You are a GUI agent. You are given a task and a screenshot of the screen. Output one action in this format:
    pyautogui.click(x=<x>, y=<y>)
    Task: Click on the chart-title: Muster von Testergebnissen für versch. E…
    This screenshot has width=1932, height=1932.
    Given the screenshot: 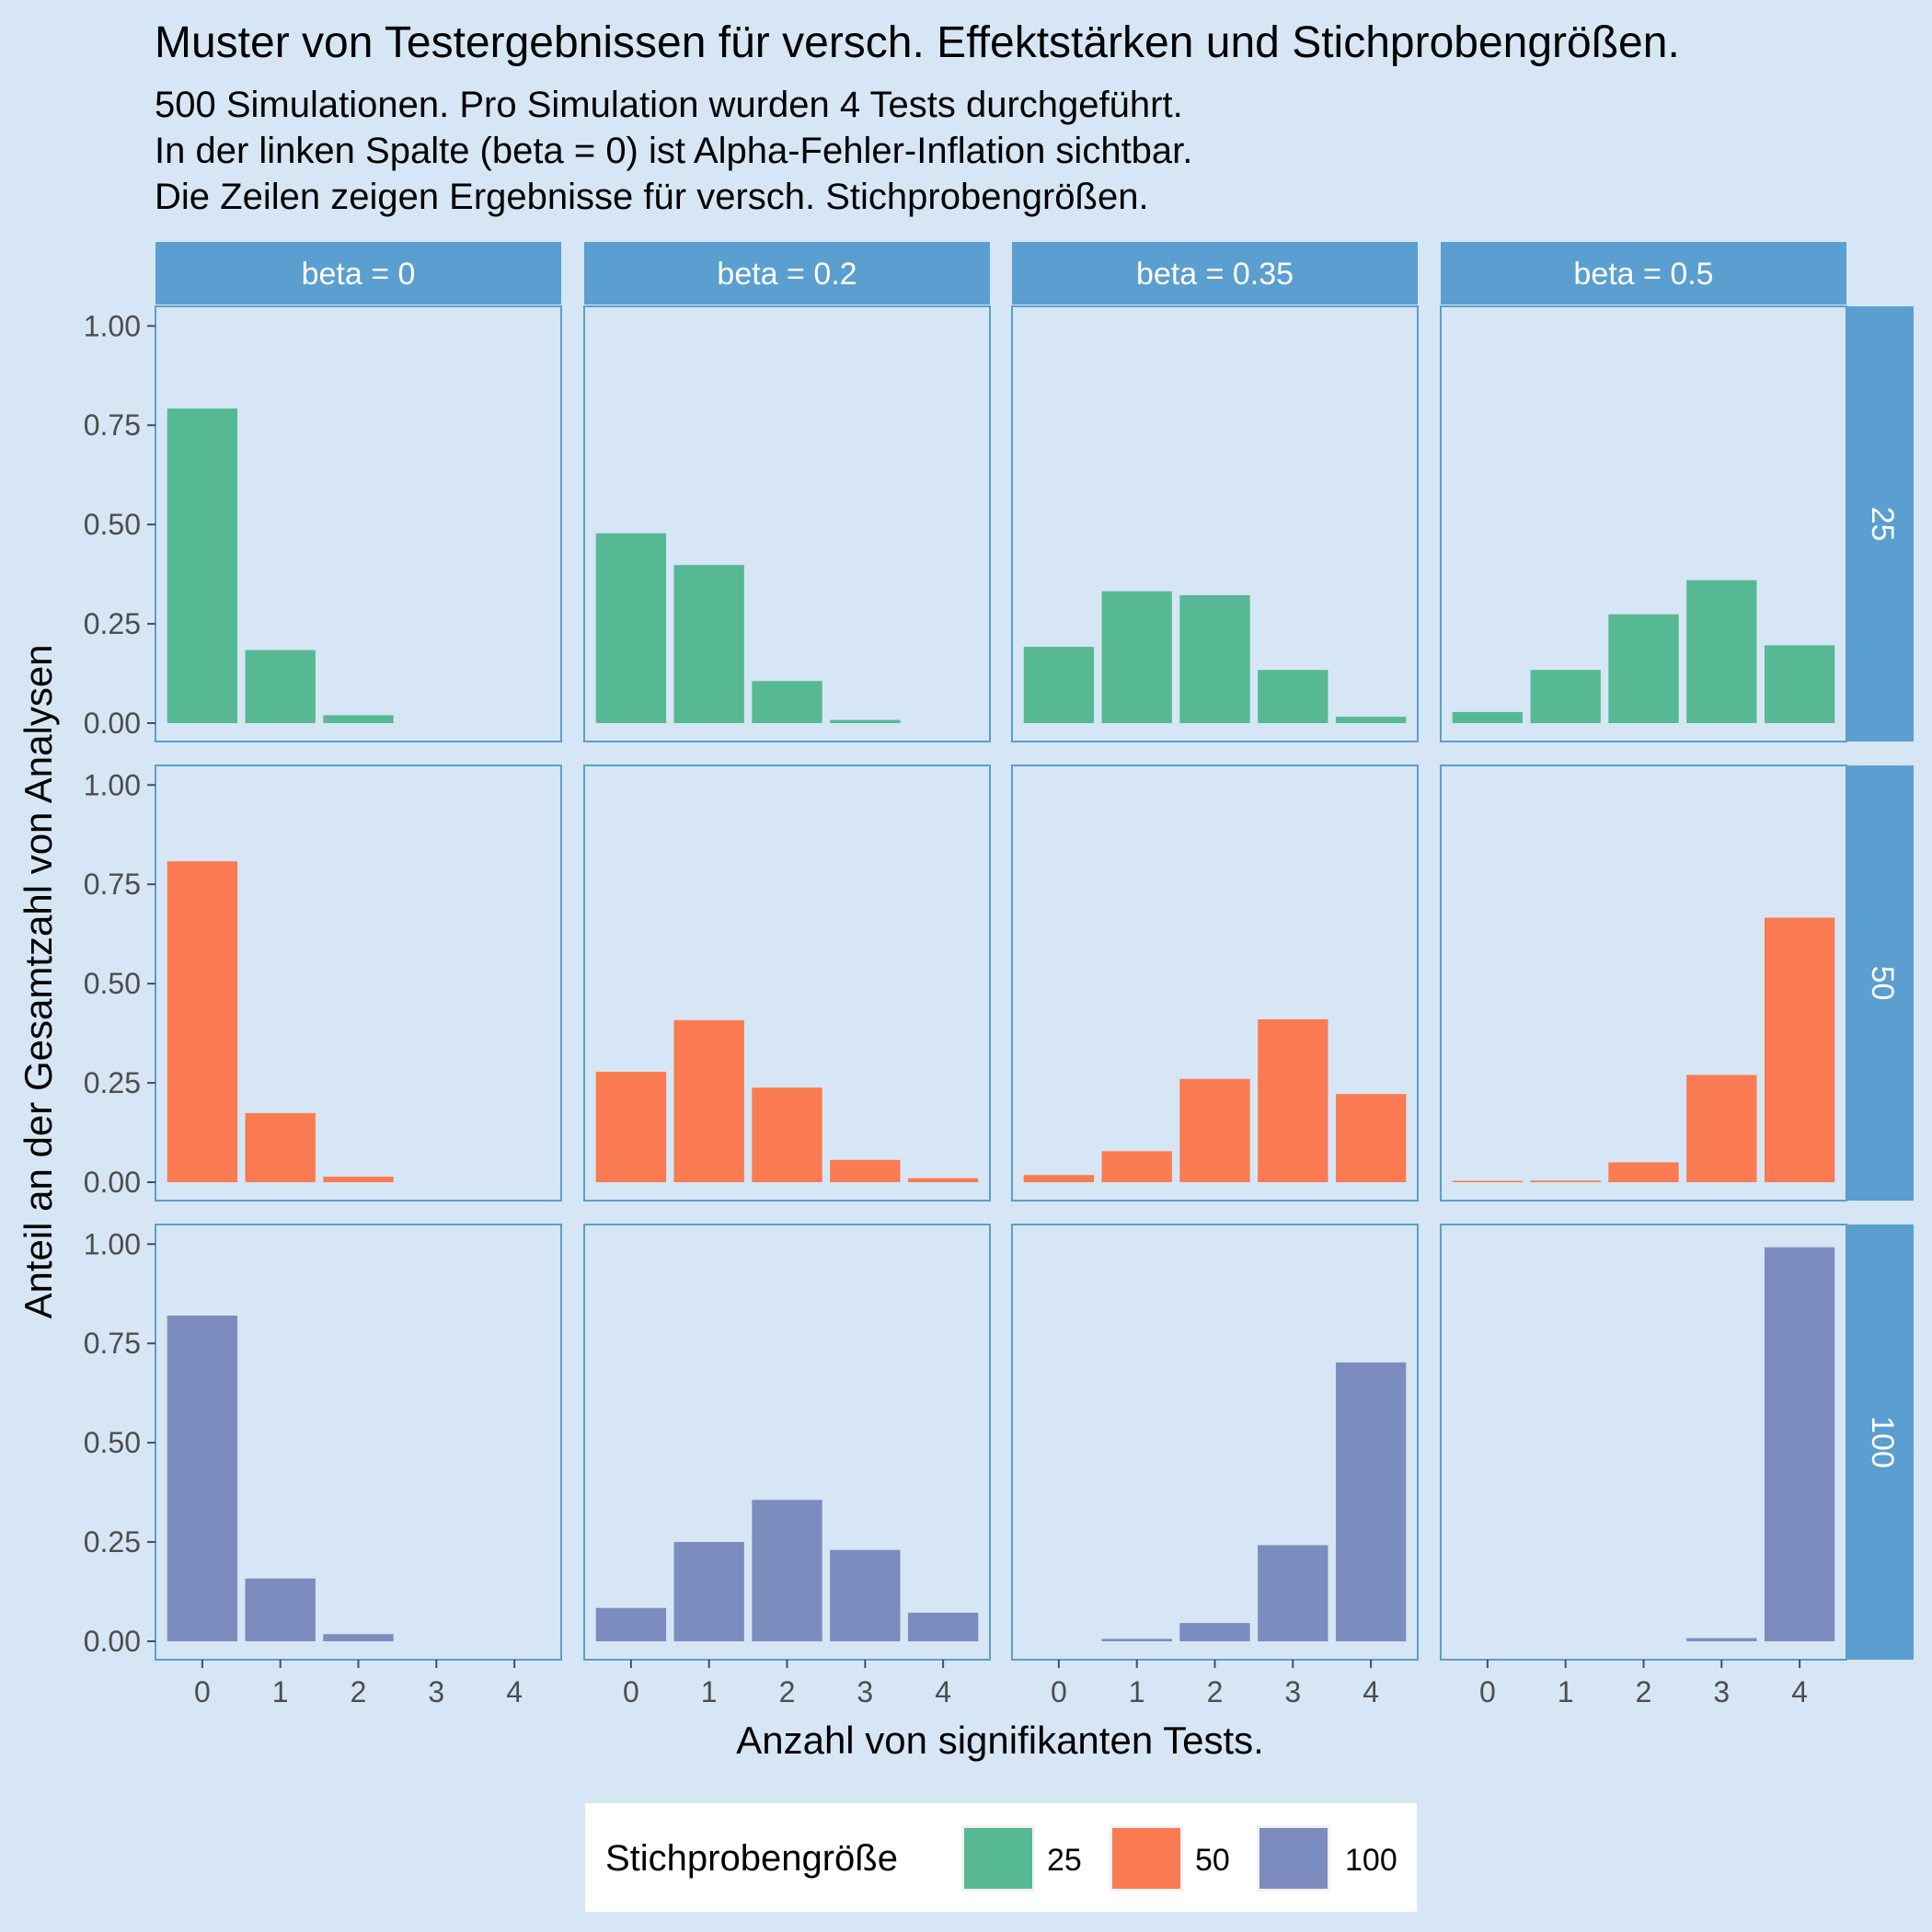 What is the action you would take?
    pyautogui.click(x=917, y=42)
    